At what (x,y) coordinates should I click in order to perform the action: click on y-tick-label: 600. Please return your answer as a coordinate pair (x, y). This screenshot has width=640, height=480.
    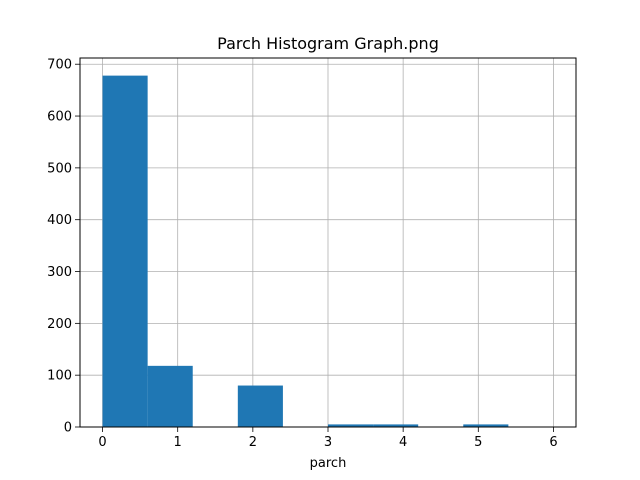
    Looking at the image, I should click on (59, 117).